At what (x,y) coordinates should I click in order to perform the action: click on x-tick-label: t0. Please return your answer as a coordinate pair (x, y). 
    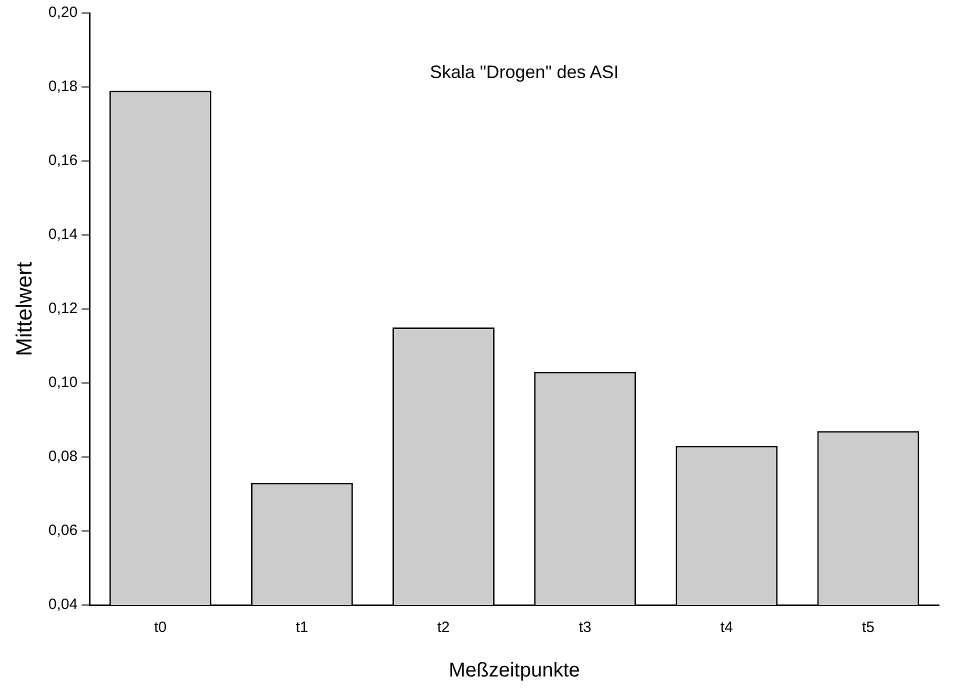
    Looking at the image, I should click on (160, 627).